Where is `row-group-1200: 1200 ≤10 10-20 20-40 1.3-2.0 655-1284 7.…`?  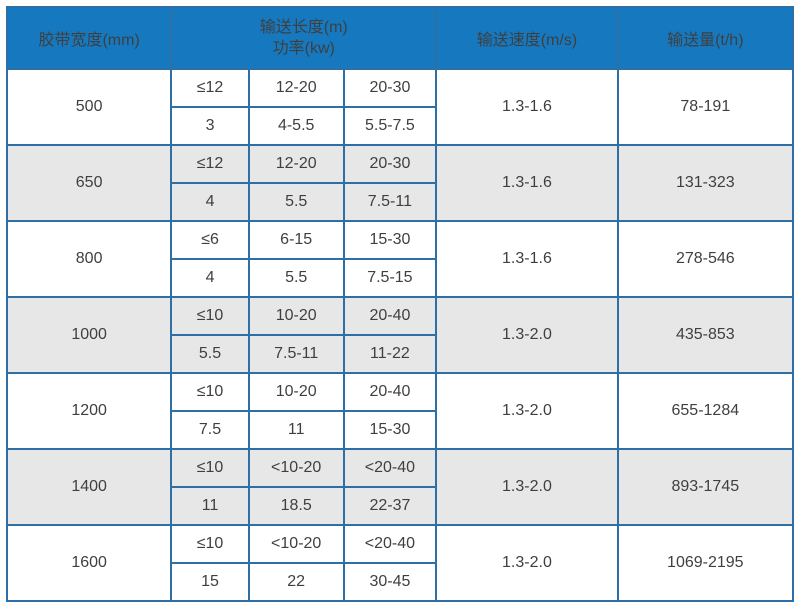
row-group-1200: 1200 ≤10 10-20 20-40 1.3-2.0 655-1284 7.… is located at coordinates (400, 411).